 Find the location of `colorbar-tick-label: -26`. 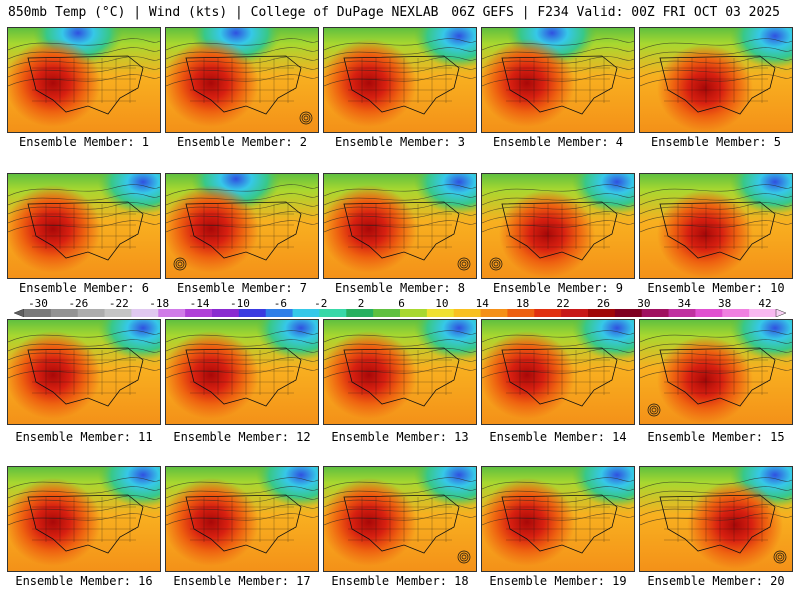

colorbar-tick-label: -26 is located at coordinates (78, 303).